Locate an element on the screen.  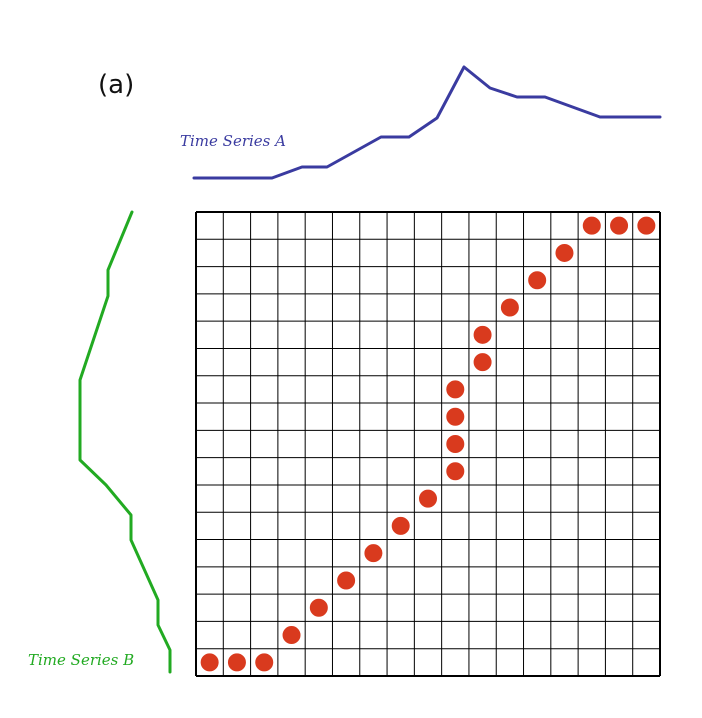
time-series-a-label: Time Series A is located at coordinates (233, 141).